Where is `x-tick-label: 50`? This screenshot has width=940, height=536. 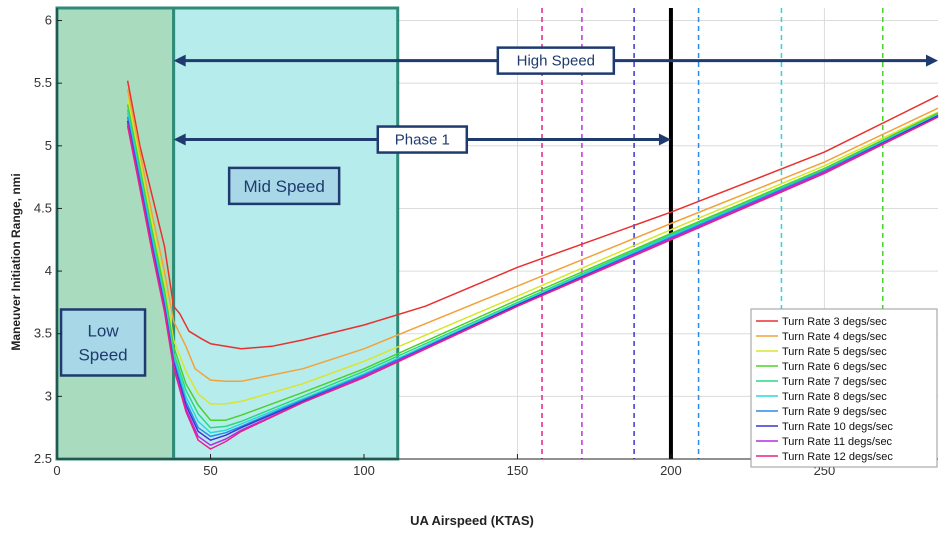 x-tick-label: 50 is located at coordinates (210, 470).